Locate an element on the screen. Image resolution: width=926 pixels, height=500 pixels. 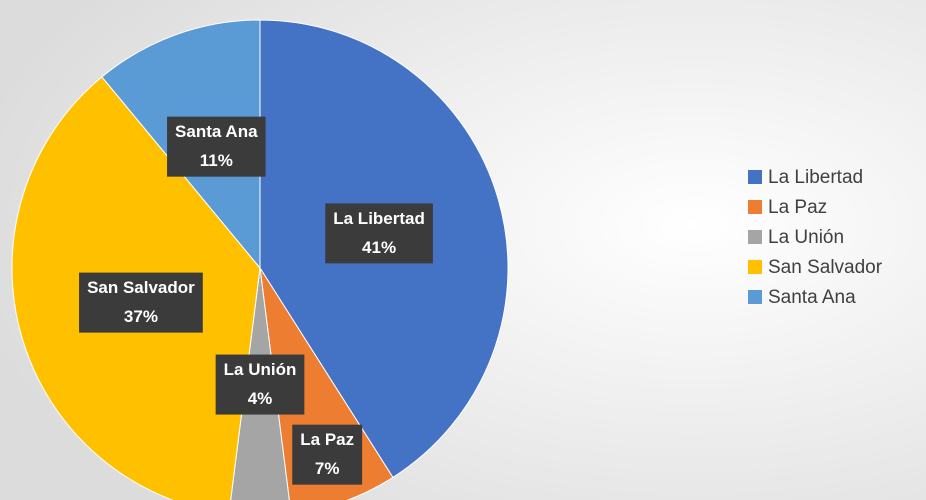
data-label-value: 11% is located at coordinates (216, 160).